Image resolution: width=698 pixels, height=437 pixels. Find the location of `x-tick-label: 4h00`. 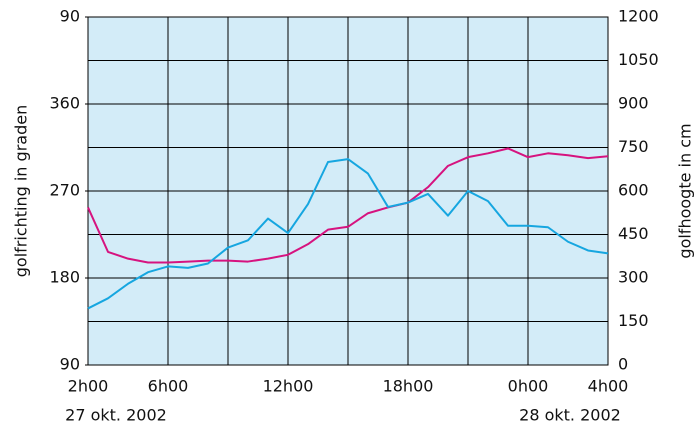

x-tick-label: 4h00 is located at coordinates (608, 386).